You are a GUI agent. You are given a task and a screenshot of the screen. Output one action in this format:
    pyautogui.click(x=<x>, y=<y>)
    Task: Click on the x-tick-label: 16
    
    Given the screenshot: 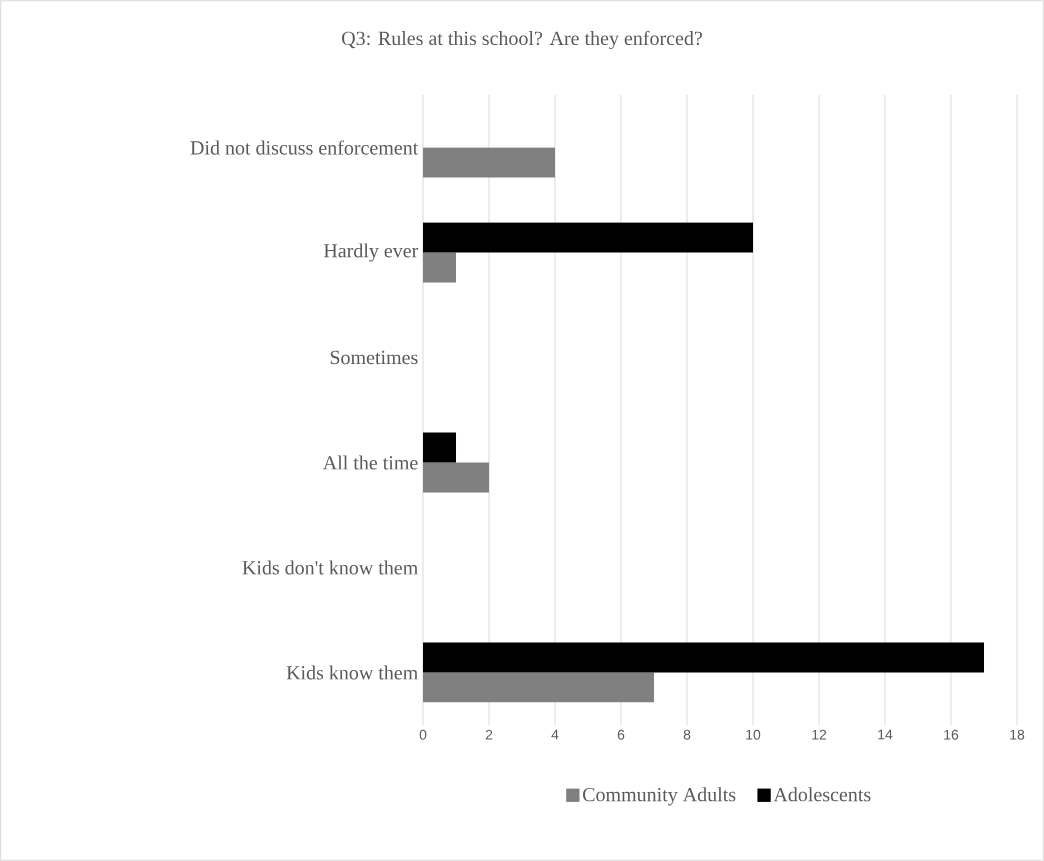 What is the action you would take?
    pyautogui.click(x=951, y=734)
    